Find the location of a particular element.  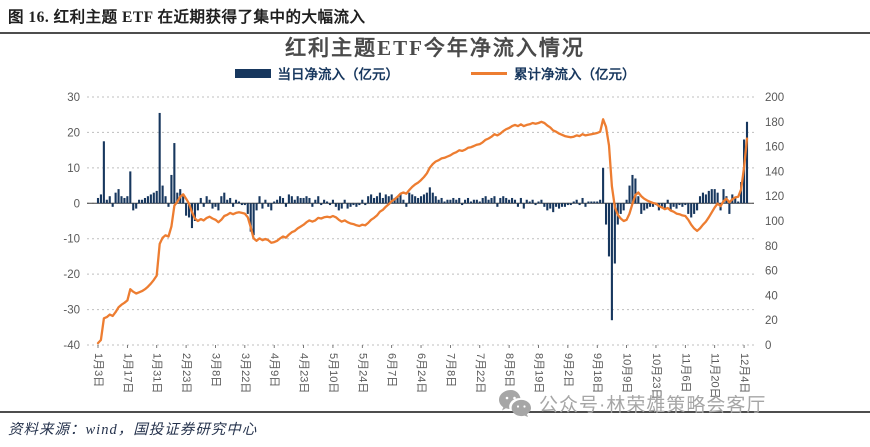

svg-text: 180 is located at coordinates (774, 123).